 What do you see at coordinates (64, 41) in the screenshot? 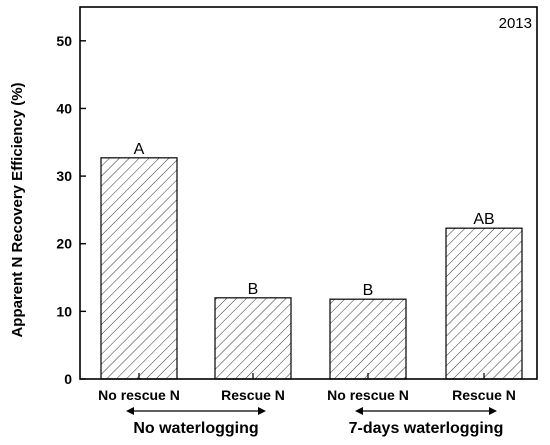
I see `y-tick-label: 50` at bounding box center [64, 41].